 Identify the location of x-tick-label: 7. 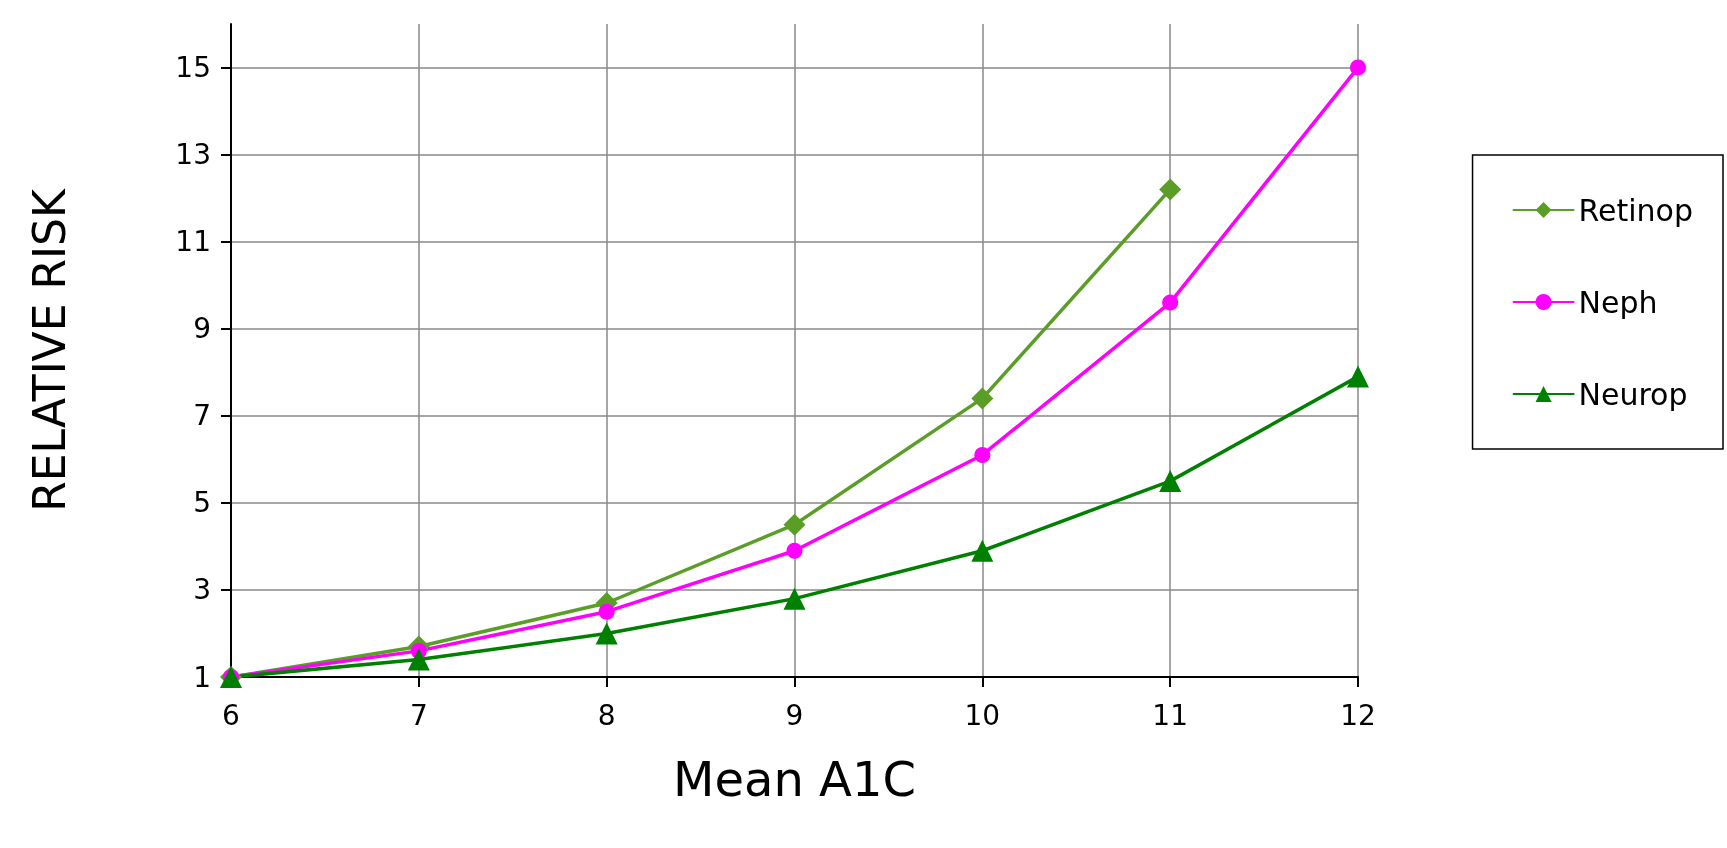
(418, 715).